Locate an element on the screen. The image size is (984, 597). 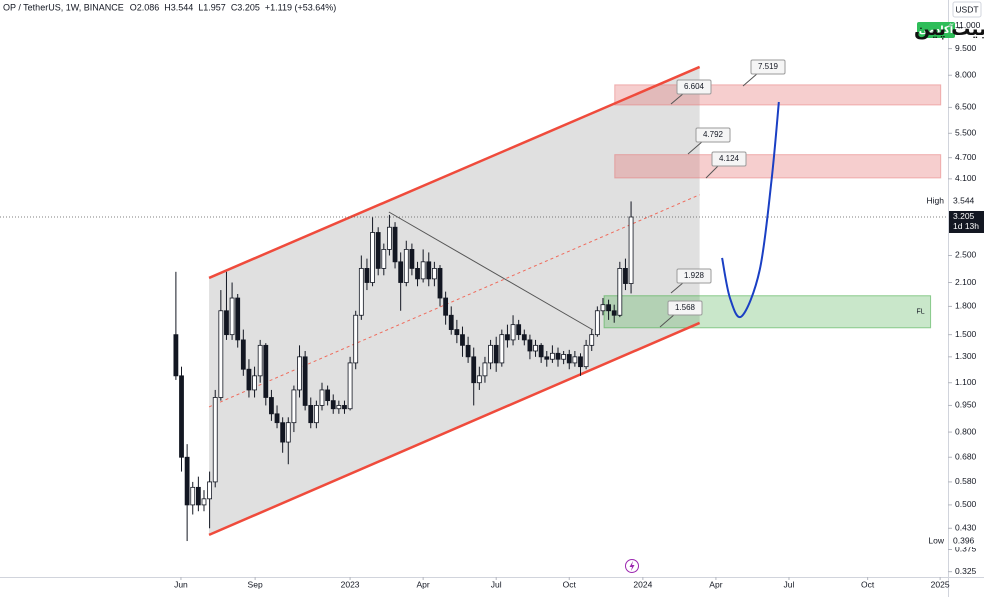
y-tick-label: 0.800 is located at coordinates (966, 431).